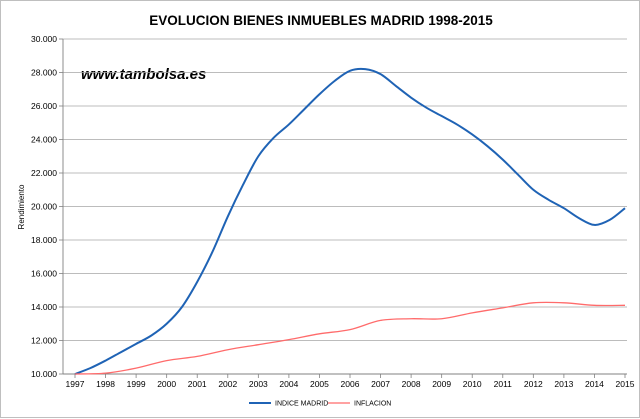 The image size is (640, 419). Describe the element at coordinates (533, 384) in the screenshot. I see `x-tick-label-2012: 2012` at that location.